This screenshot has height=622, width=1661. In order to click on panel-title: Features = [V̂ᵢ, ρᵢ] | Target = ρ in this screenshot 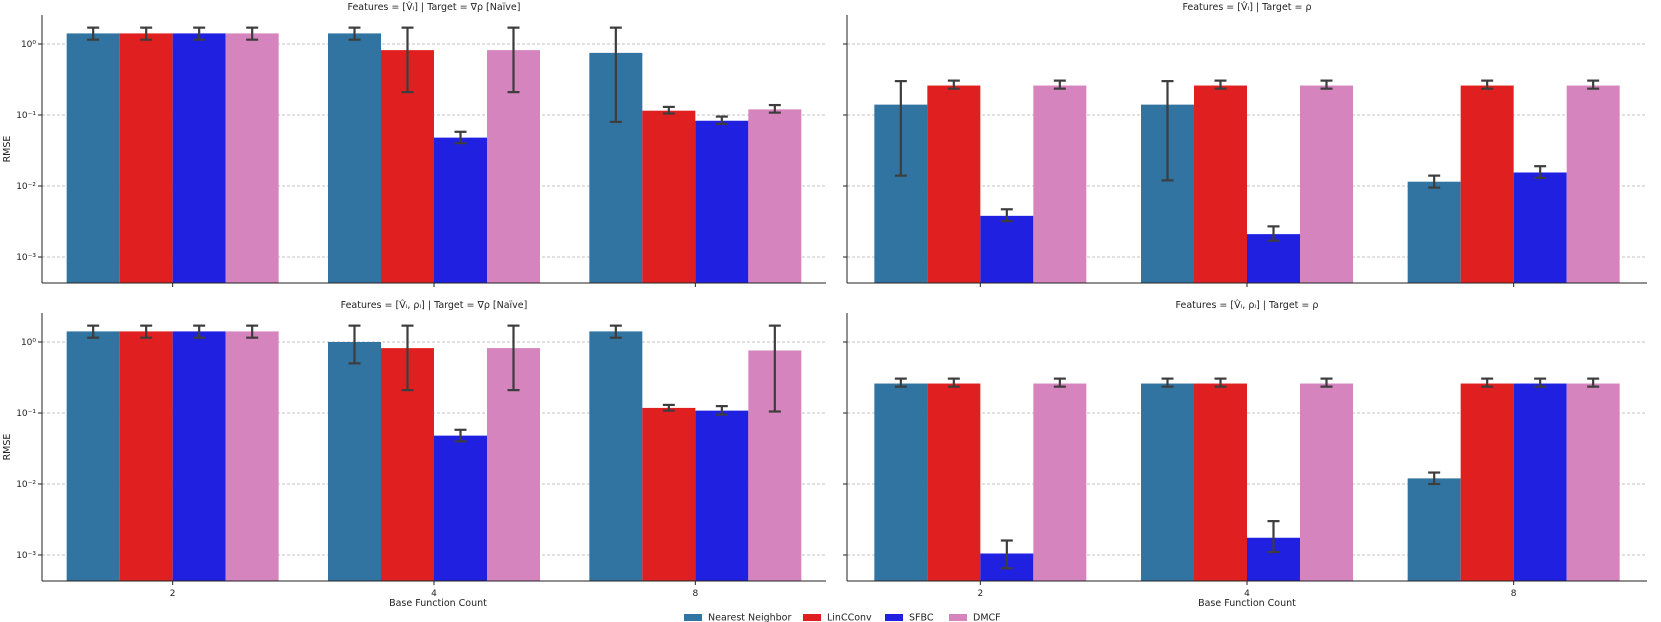, I will do `click(1247, 305)`.